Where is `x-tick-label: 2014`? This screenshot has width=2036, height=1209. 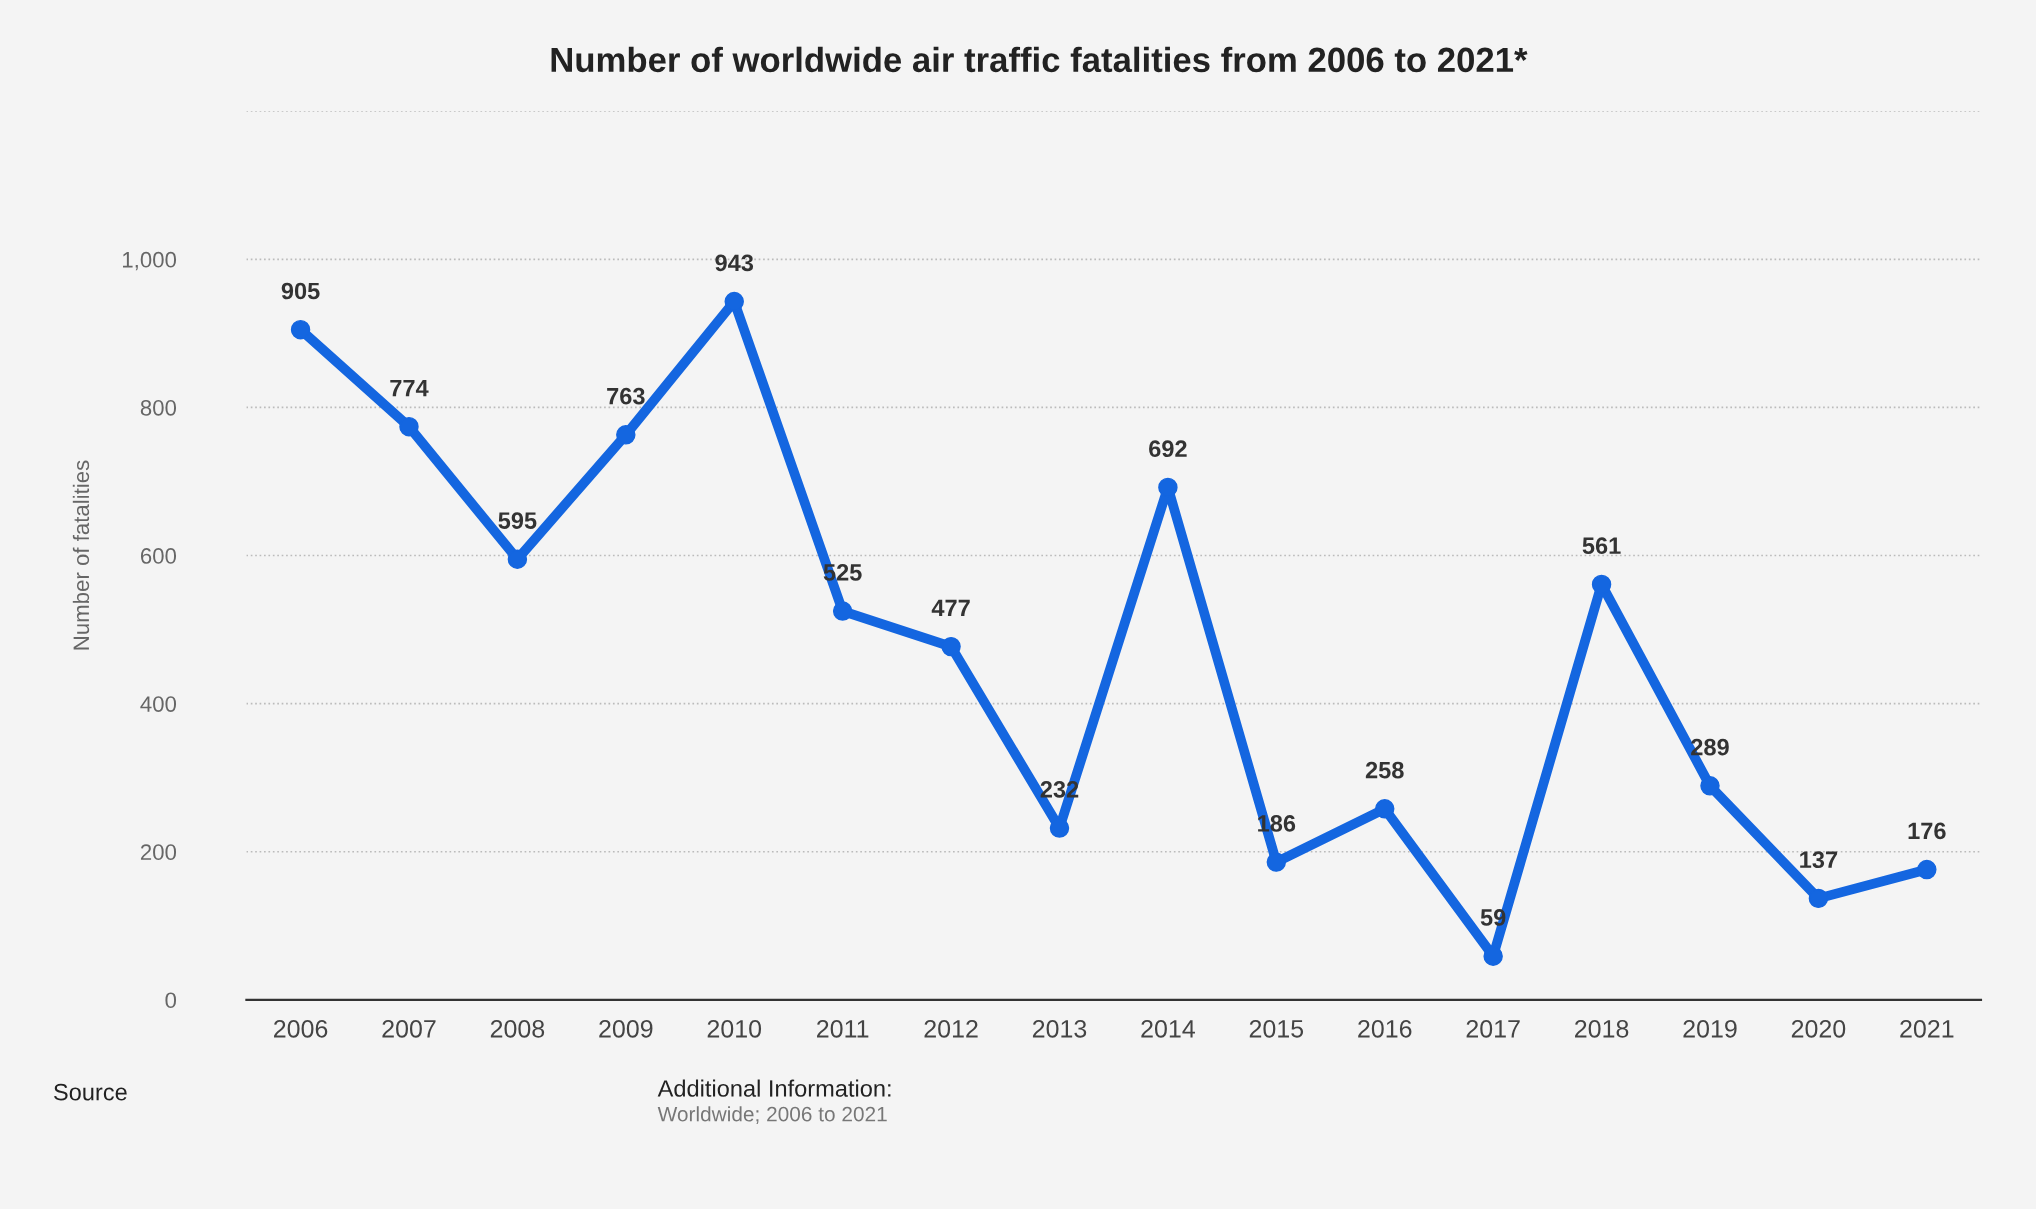
x-tick-label: 2014 is located at coordinates (1168, 1028).